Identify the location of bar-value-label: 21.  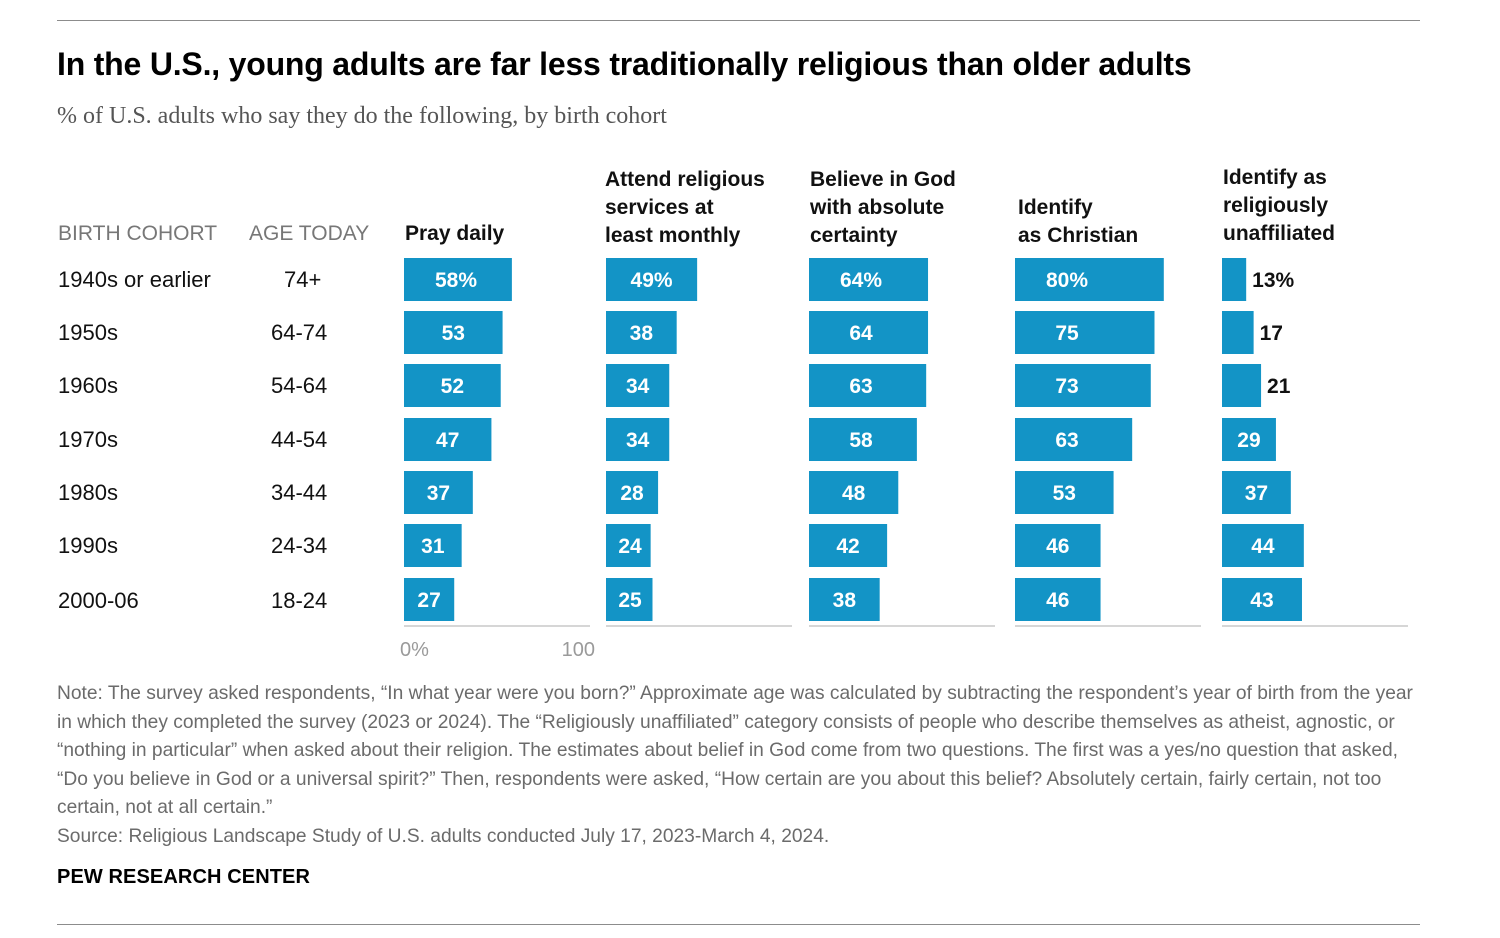
(1279, 386).